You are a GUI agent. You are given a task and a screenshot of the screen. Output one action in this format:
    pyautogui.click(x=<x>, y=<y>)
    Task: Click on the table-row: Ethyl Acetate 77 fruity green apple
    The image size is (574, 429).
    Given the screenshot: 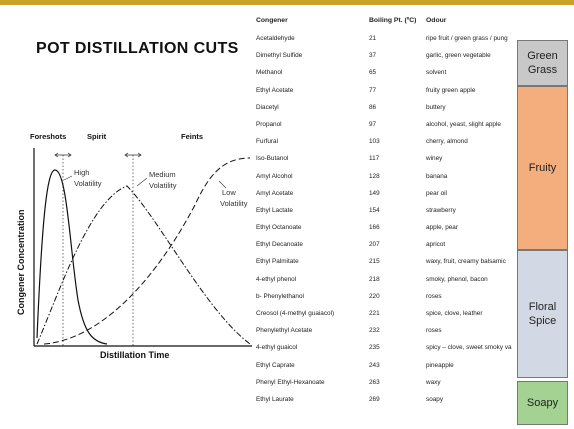 What is the action you would take?
    pyautogui.click(x=388, y=92)
    